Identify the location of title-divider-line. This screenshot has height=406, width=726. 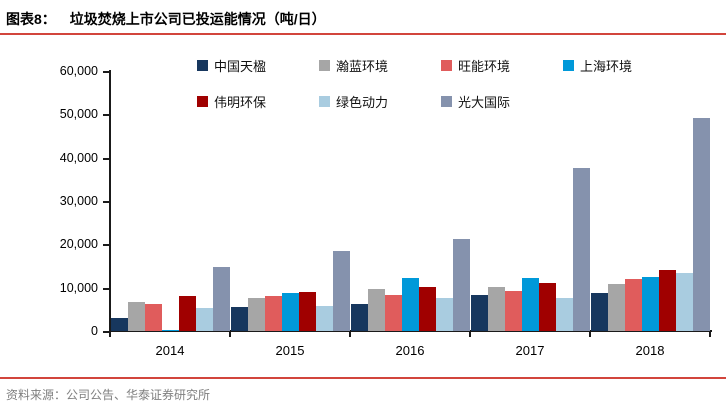
(363, 34).